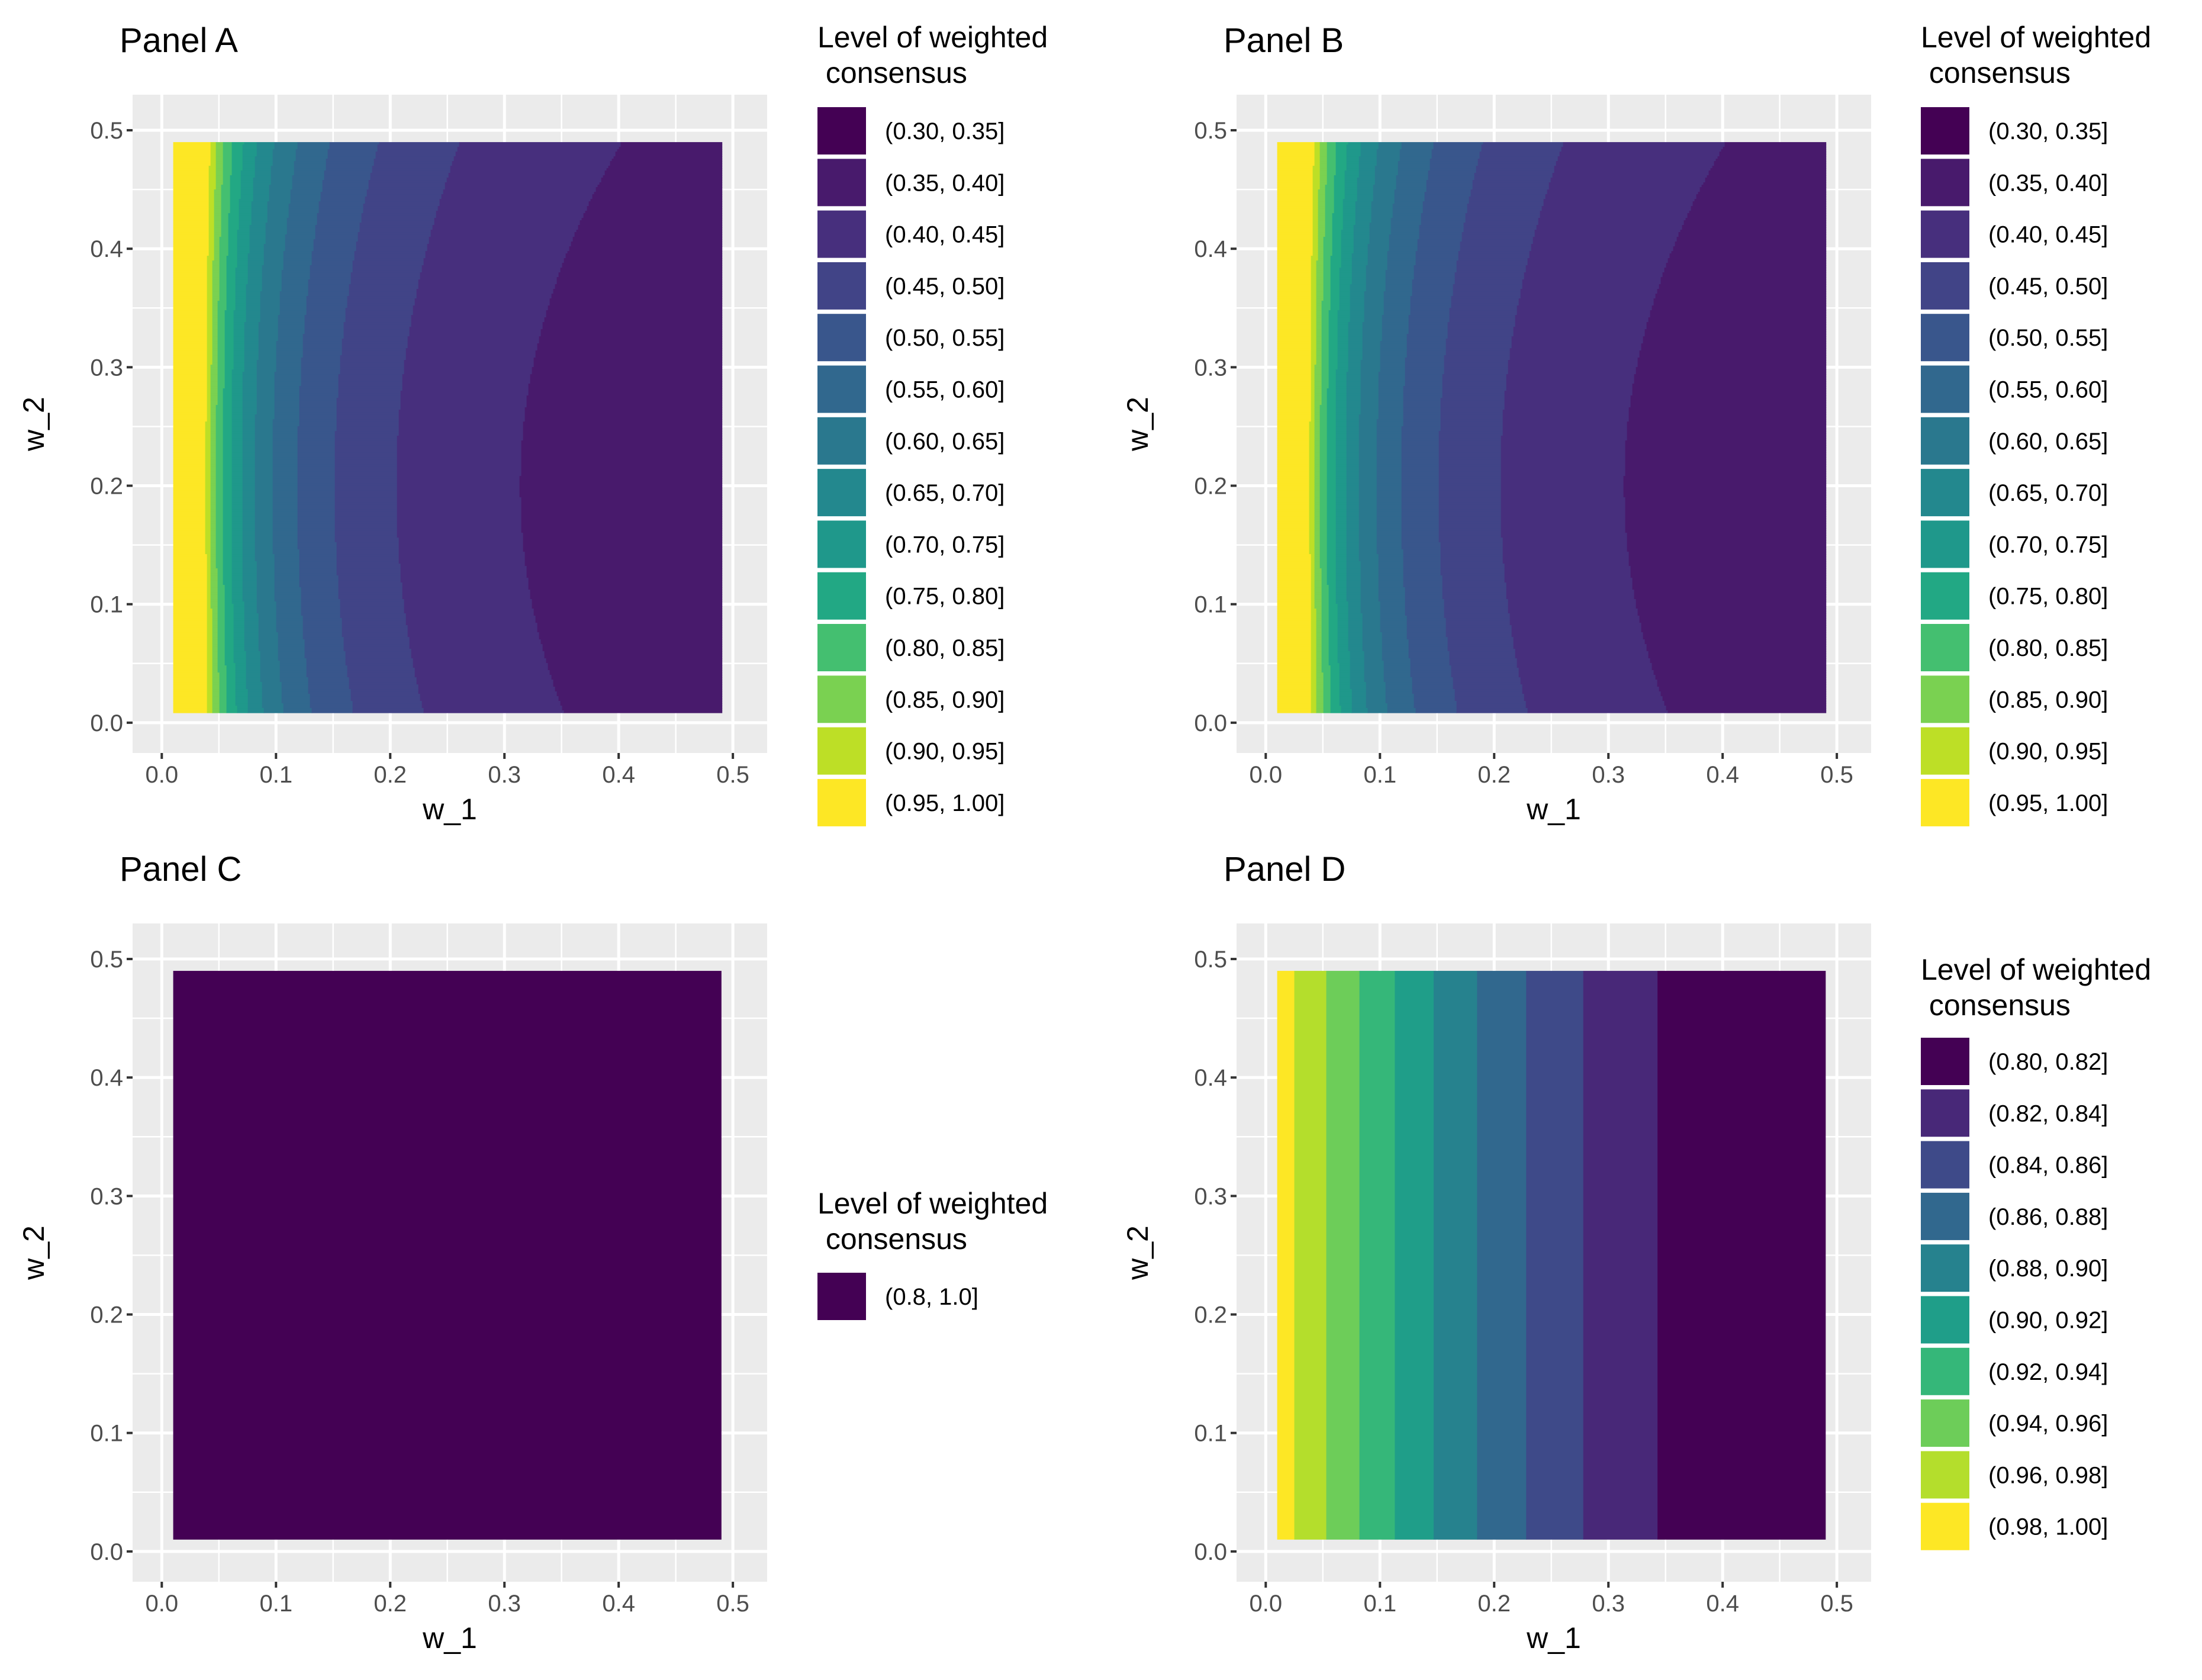  What do you see at coordinates (1552, 428) in the screenshot?
I see `contour-surface` at bounding box center [1552, 428].